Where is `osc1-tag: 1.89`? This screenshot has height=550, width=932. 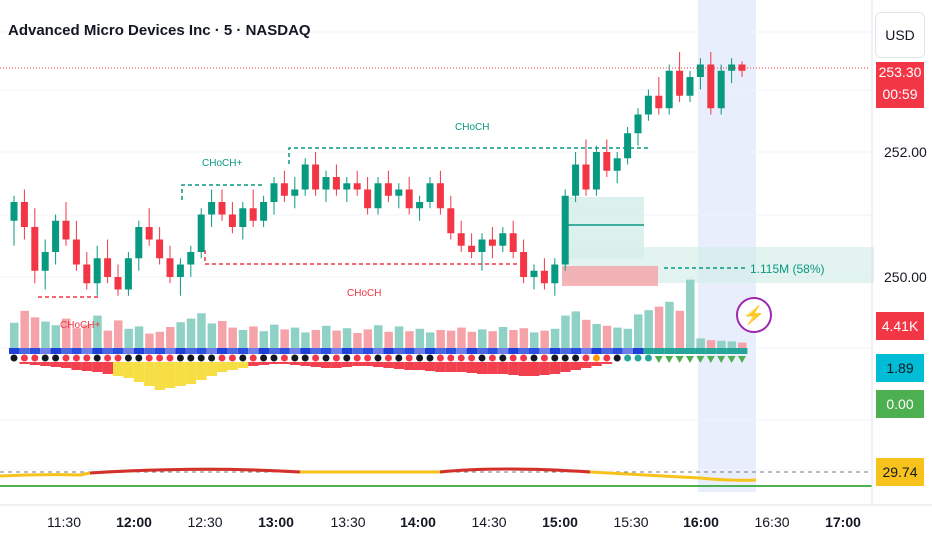
osc1-tag: 1.89 is located at coordinates (900, 368).